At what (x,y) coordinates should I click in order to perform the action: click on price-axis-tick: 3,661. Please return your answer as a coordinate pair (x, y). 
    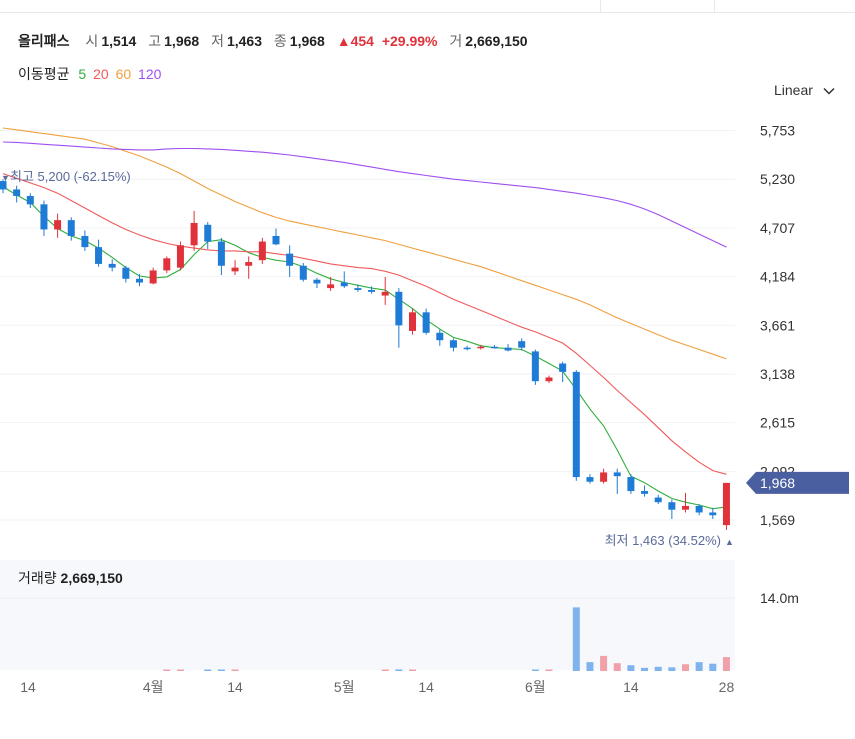
    Looking at the image, I should click on (777, 325).